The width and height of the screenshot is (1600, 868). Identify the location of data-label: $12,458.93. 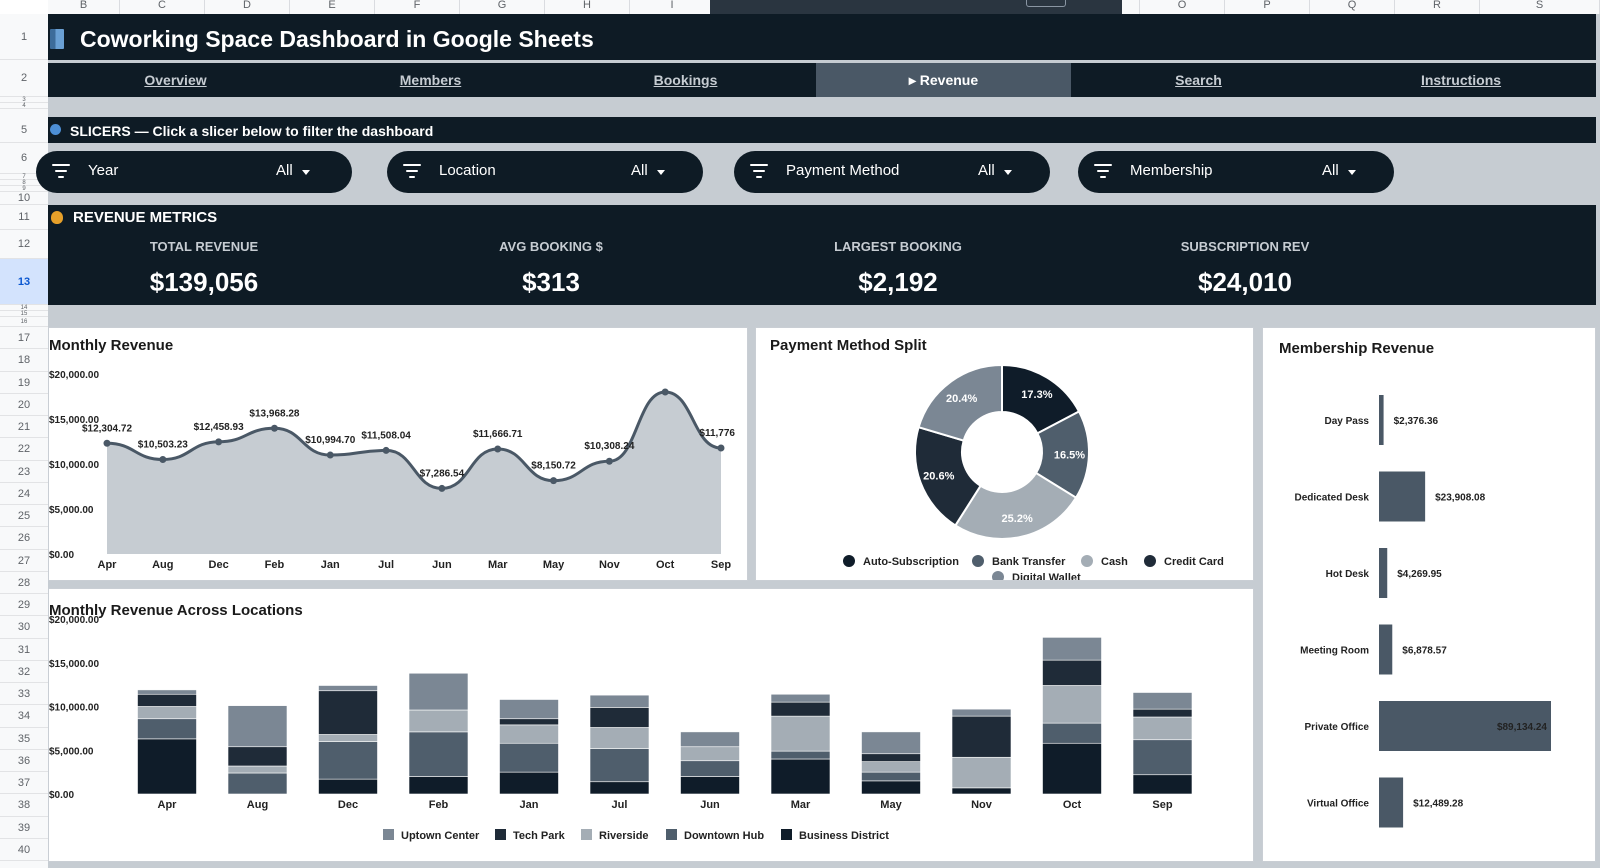
(219, 427).